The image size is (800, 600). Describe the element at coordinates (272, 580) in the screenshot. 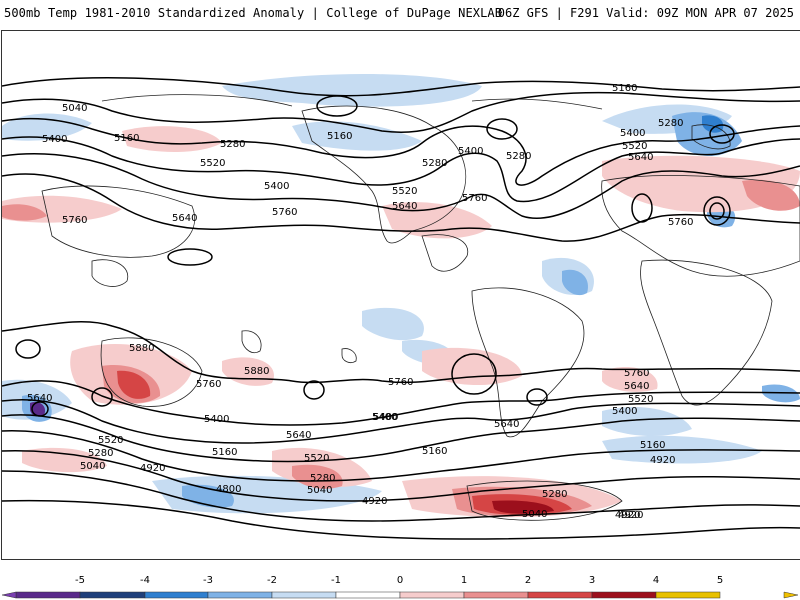

I see `colorbar-tick: -2` at that location.